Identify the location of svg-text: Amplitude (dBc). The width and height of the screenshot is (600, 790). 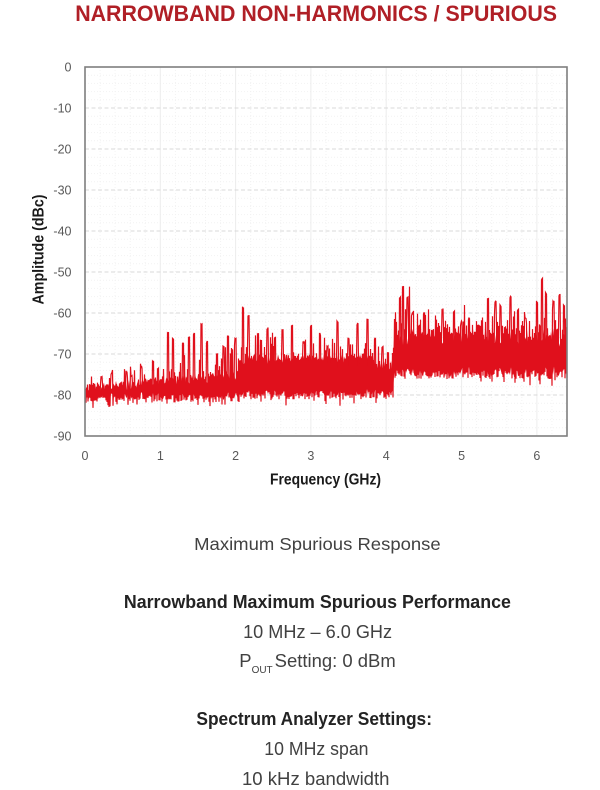
(39, 250).